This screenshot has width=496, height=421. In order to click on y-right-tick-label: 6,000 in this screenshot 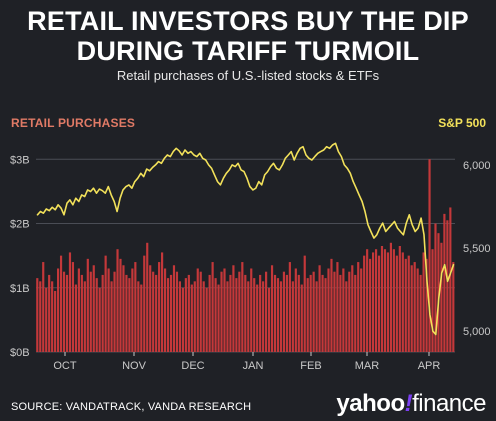, I will do `click(477, 166)`.